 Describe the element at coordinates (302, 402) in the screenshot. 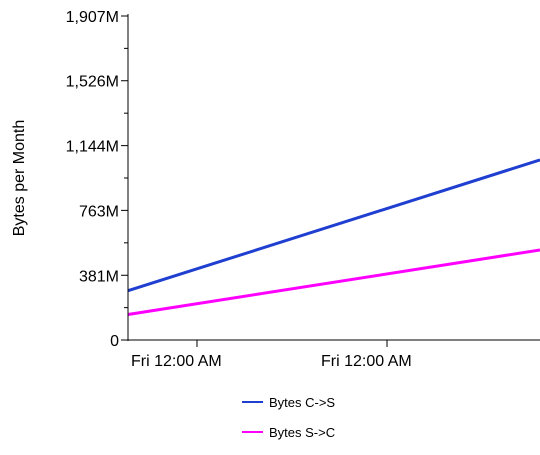

I see `legend-label-1: Bytes C->S` at that location.